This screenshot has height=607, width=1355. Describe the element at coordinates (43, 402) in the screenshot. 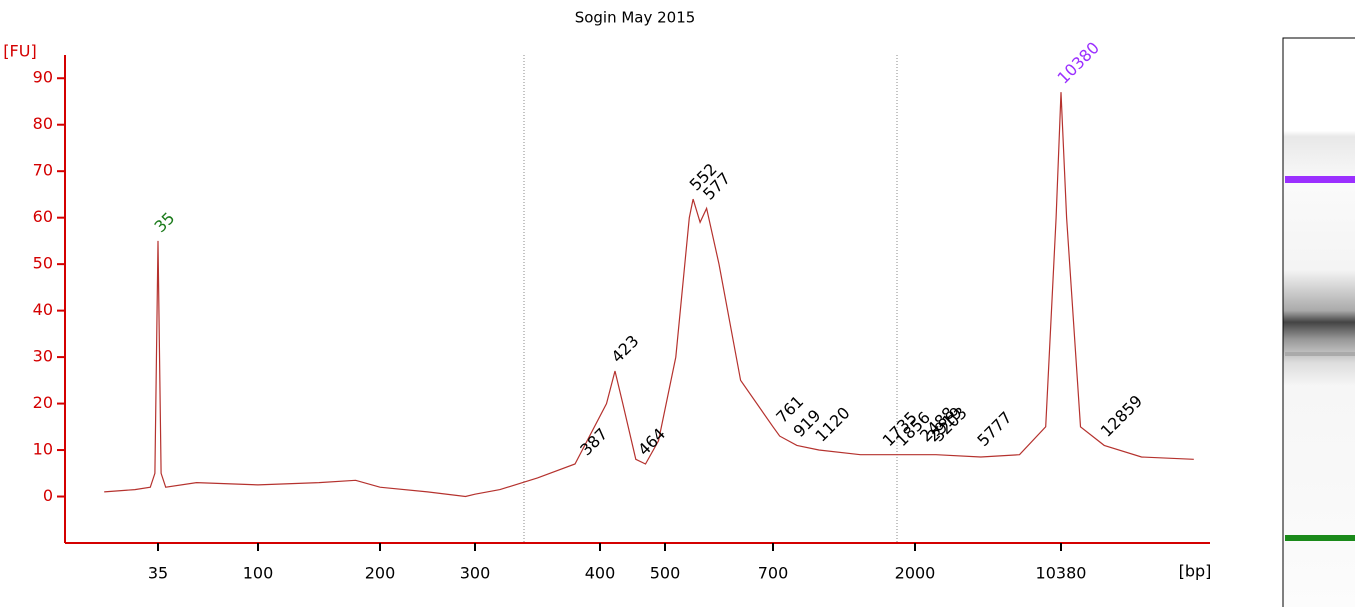

I see `y-tick-label: 20` at that location.